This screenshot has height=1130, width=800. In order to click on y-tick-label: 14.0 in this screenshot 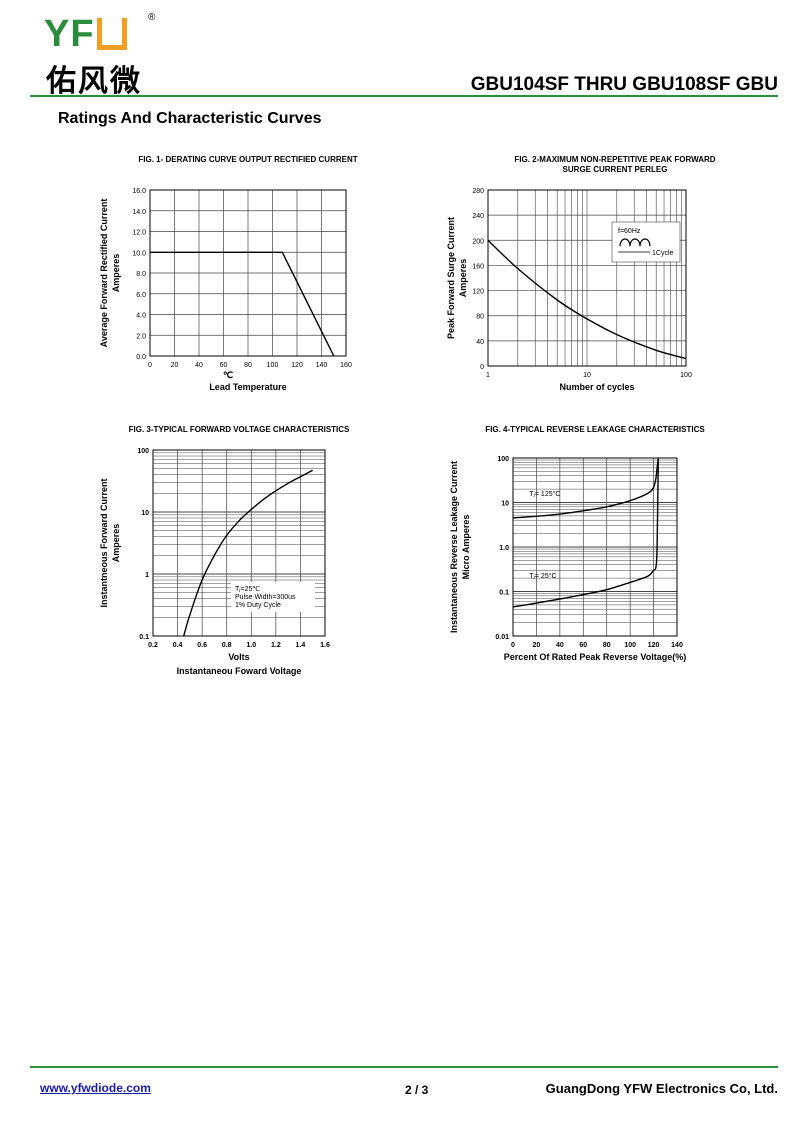, I will do `click(139, 212)`.